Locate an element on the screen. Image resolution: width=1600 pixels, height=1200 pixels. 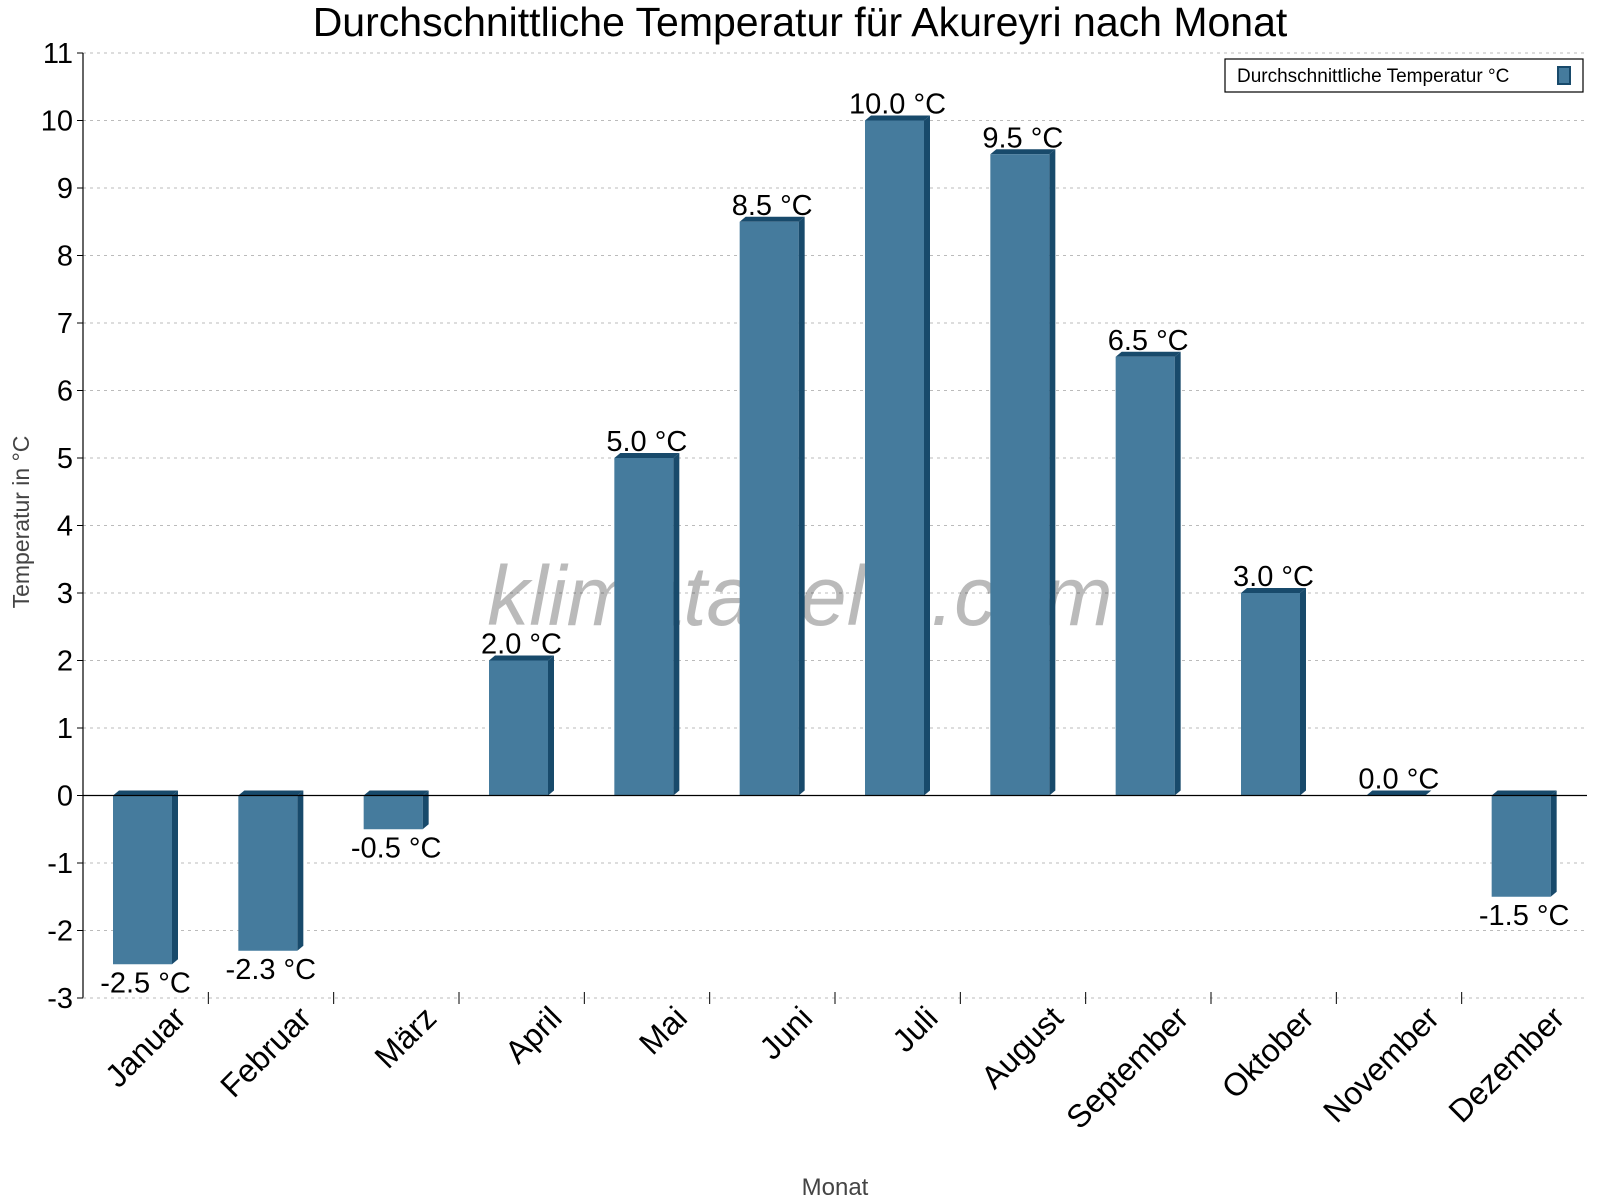
data-label: 2.0 °C is located at coordinates (521, 645).